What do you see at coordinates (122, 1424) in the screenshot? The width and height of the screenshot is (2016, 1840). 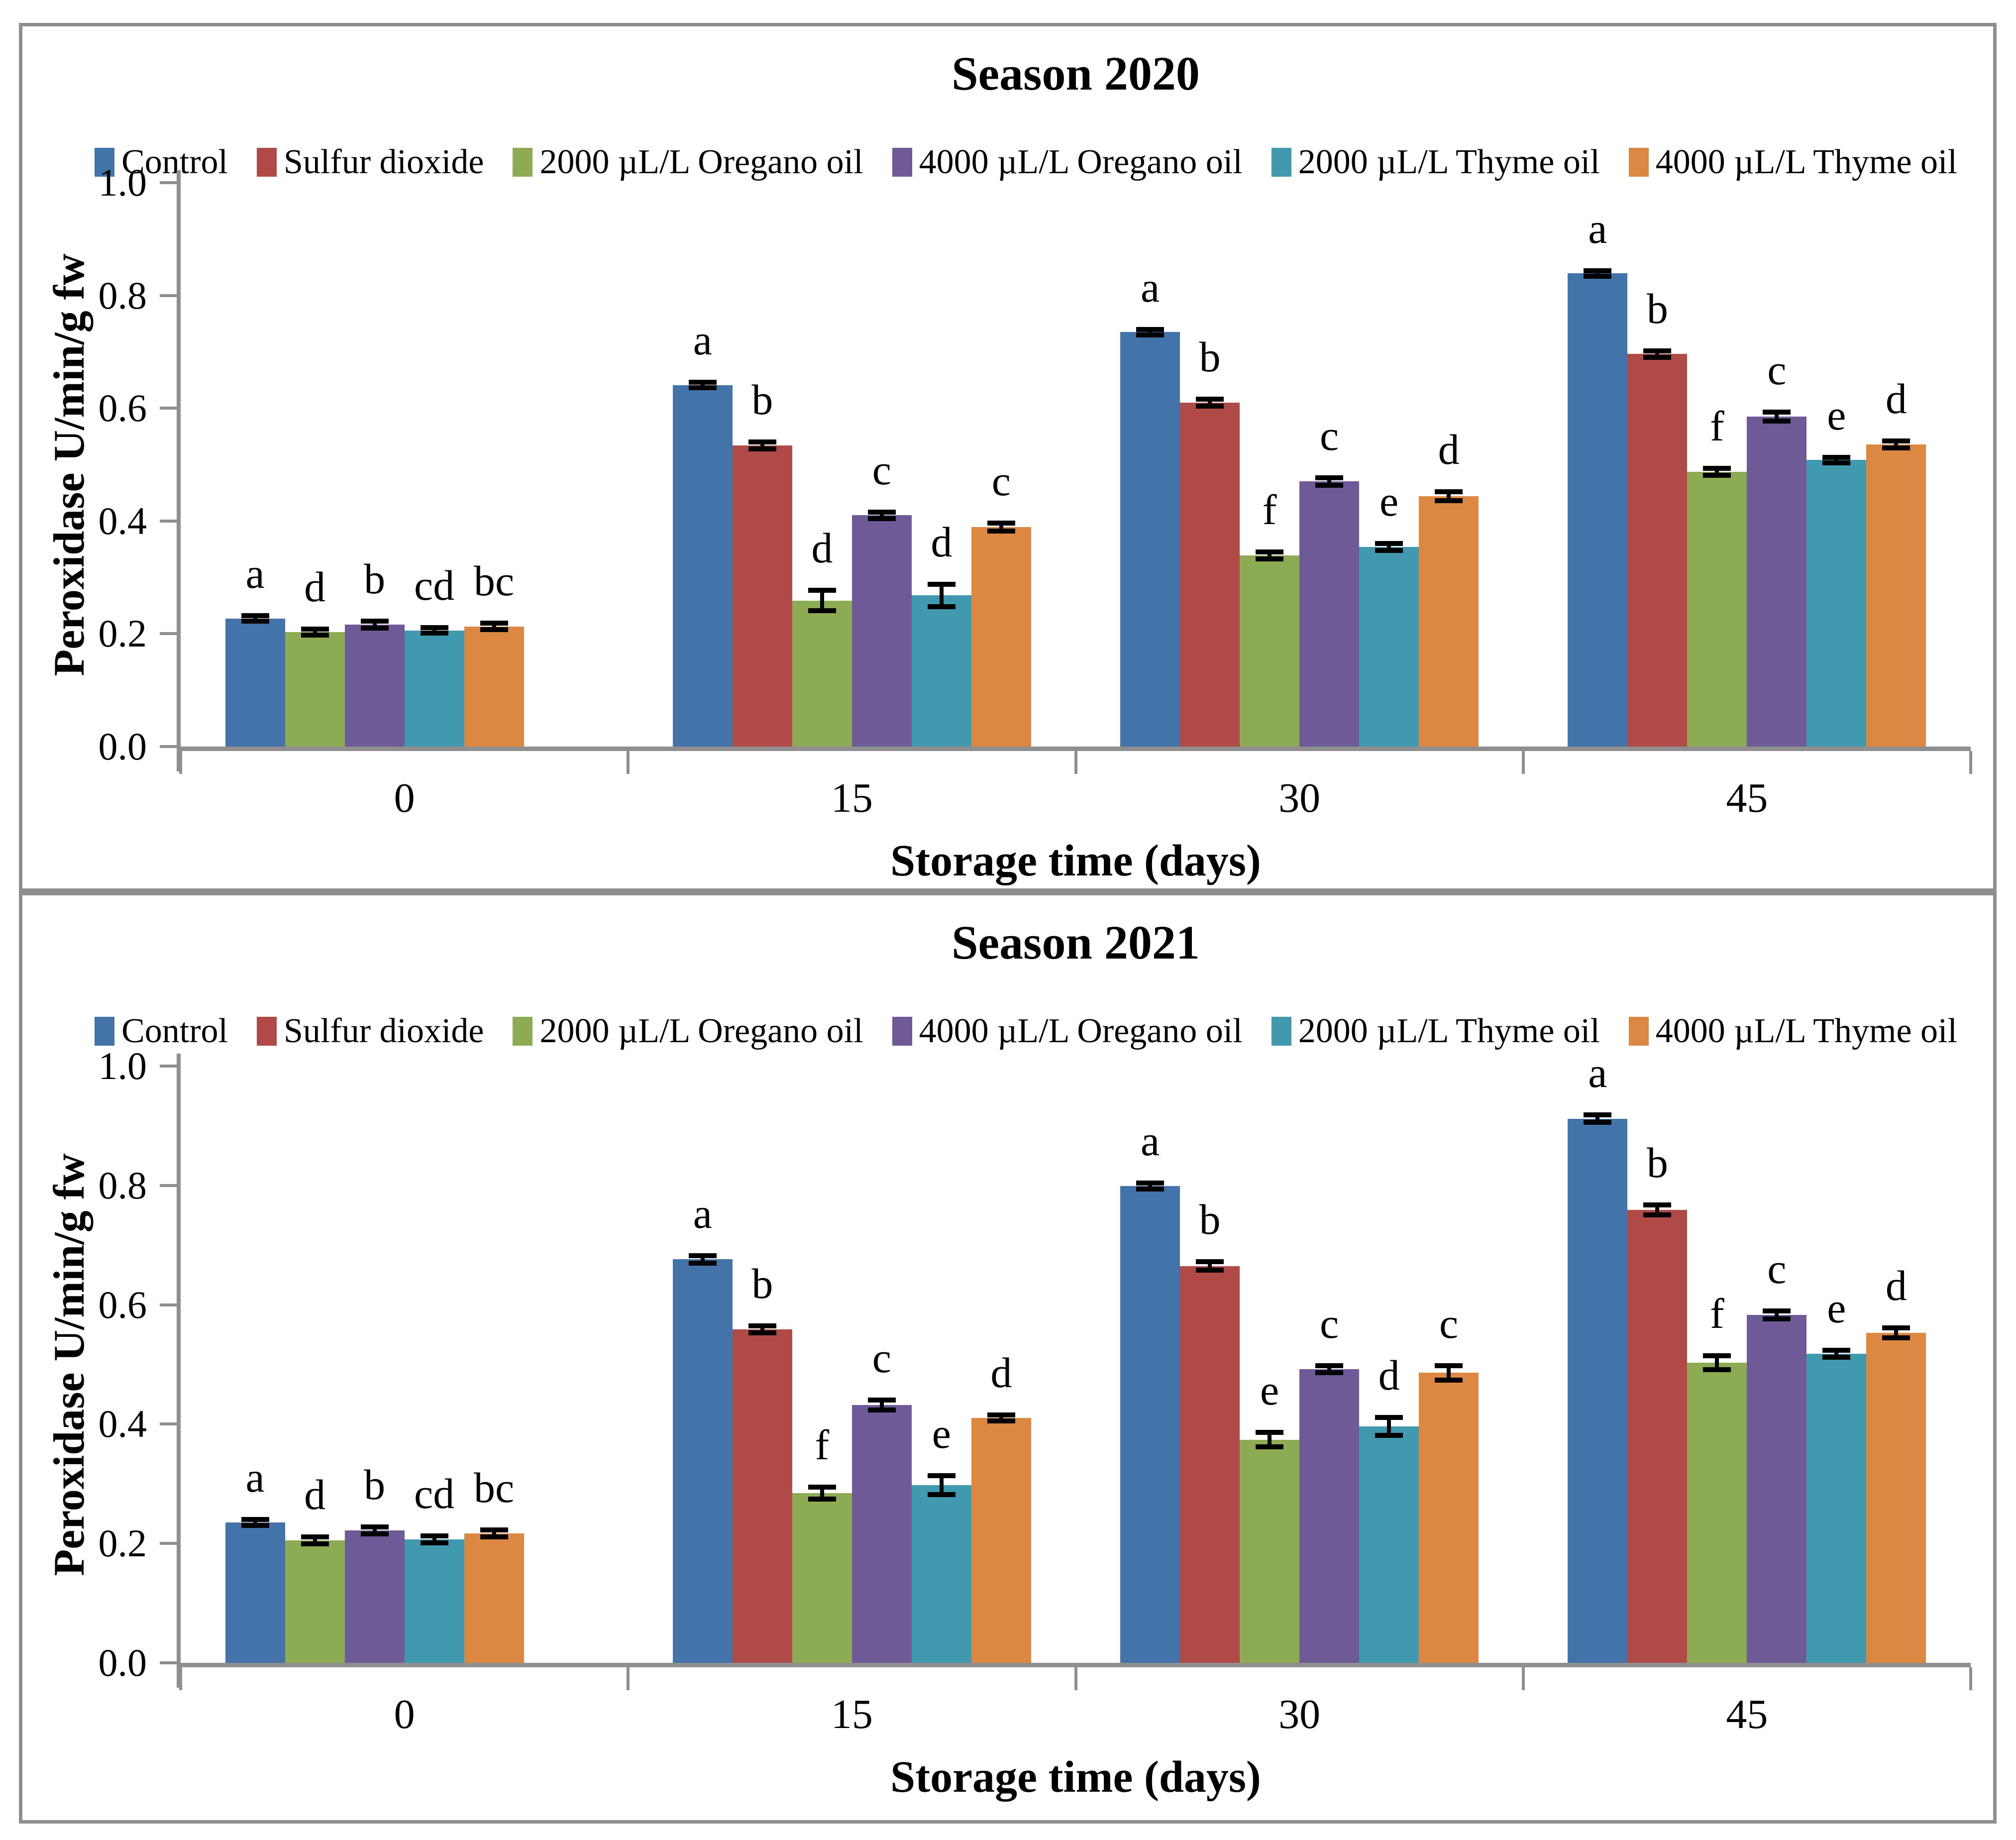 I see `y-tick-label: 0.4` at bounding box center [122, 1424].